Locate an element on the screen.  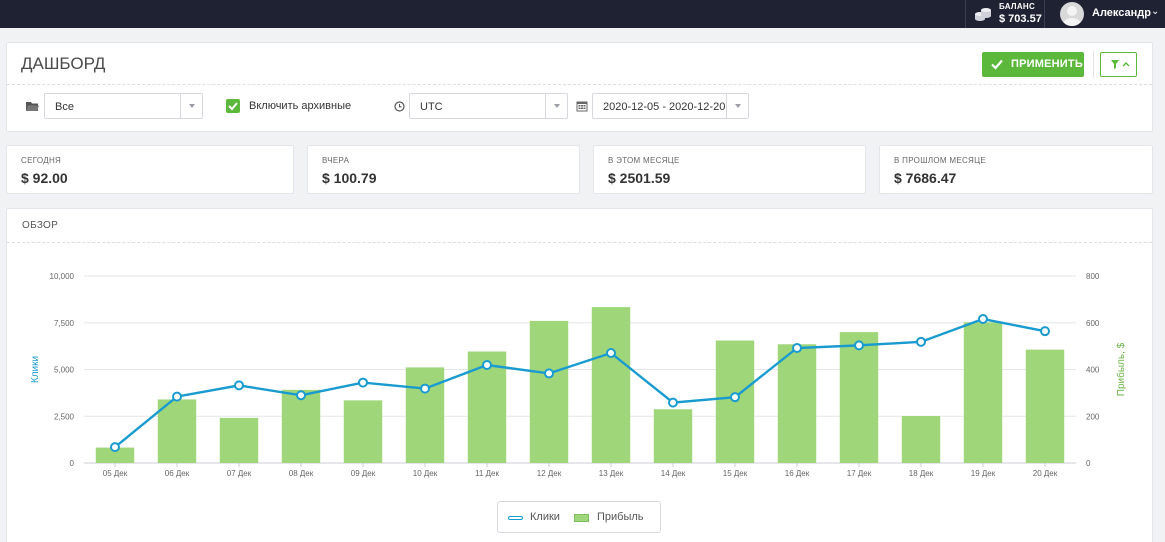
stat-value: $ 100.79 is located at coordinates (349, 178).